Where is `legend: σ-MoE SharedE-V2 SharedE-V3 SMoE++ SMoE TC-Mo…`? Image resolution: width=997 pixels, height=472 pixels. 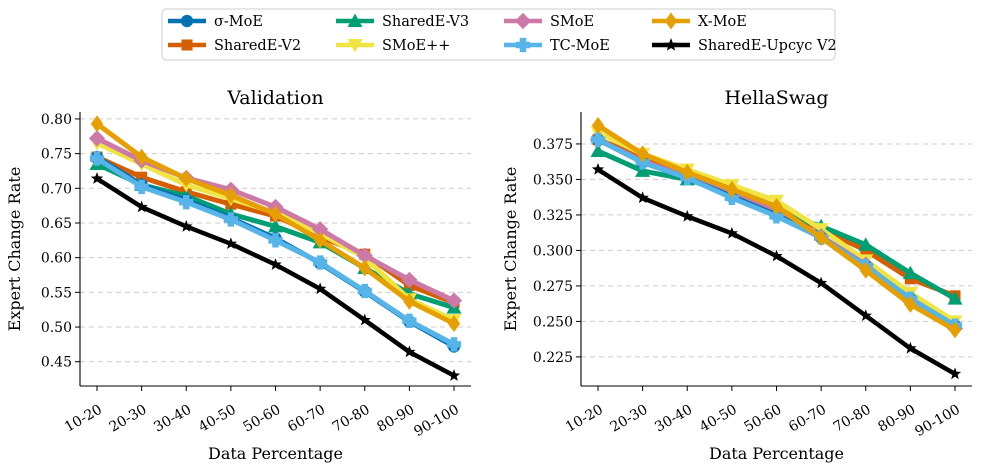
legend: σ-MoE SharedE-V2 SharedE-V3 SMoE++ SMoE TC-Mo… is located at coordinates (499, 34).